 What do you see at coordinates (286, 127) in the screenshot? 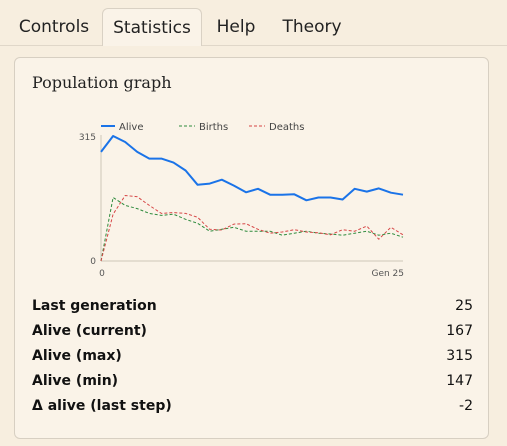
I see `legend-deaths-label: Deaths` at bounding box center [286, 127].